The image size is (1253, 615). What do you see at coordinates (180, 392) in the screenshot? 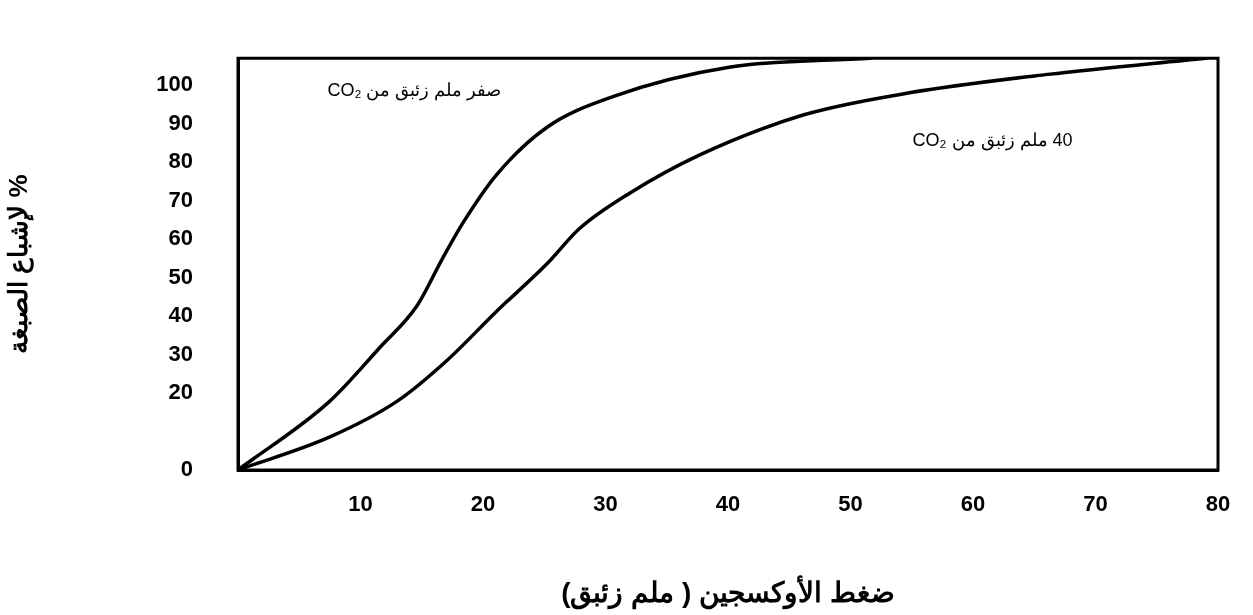
I see `y-tick-label: 20` at bounding box center [180, 392].